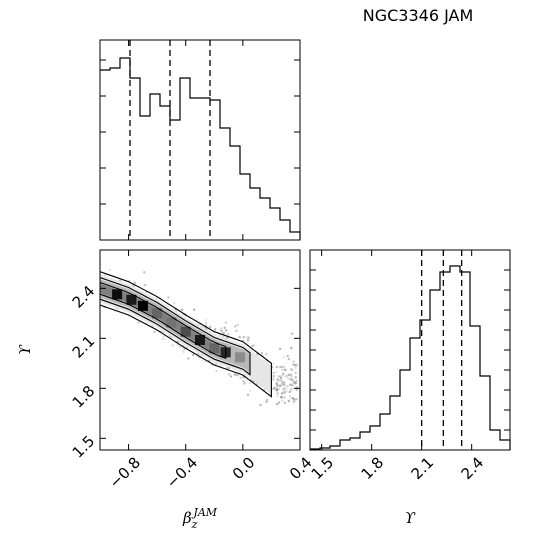  Describe the element at coordinates (84, 397) in the screenshot. I see `y-tick-label: 1.8` at that location.